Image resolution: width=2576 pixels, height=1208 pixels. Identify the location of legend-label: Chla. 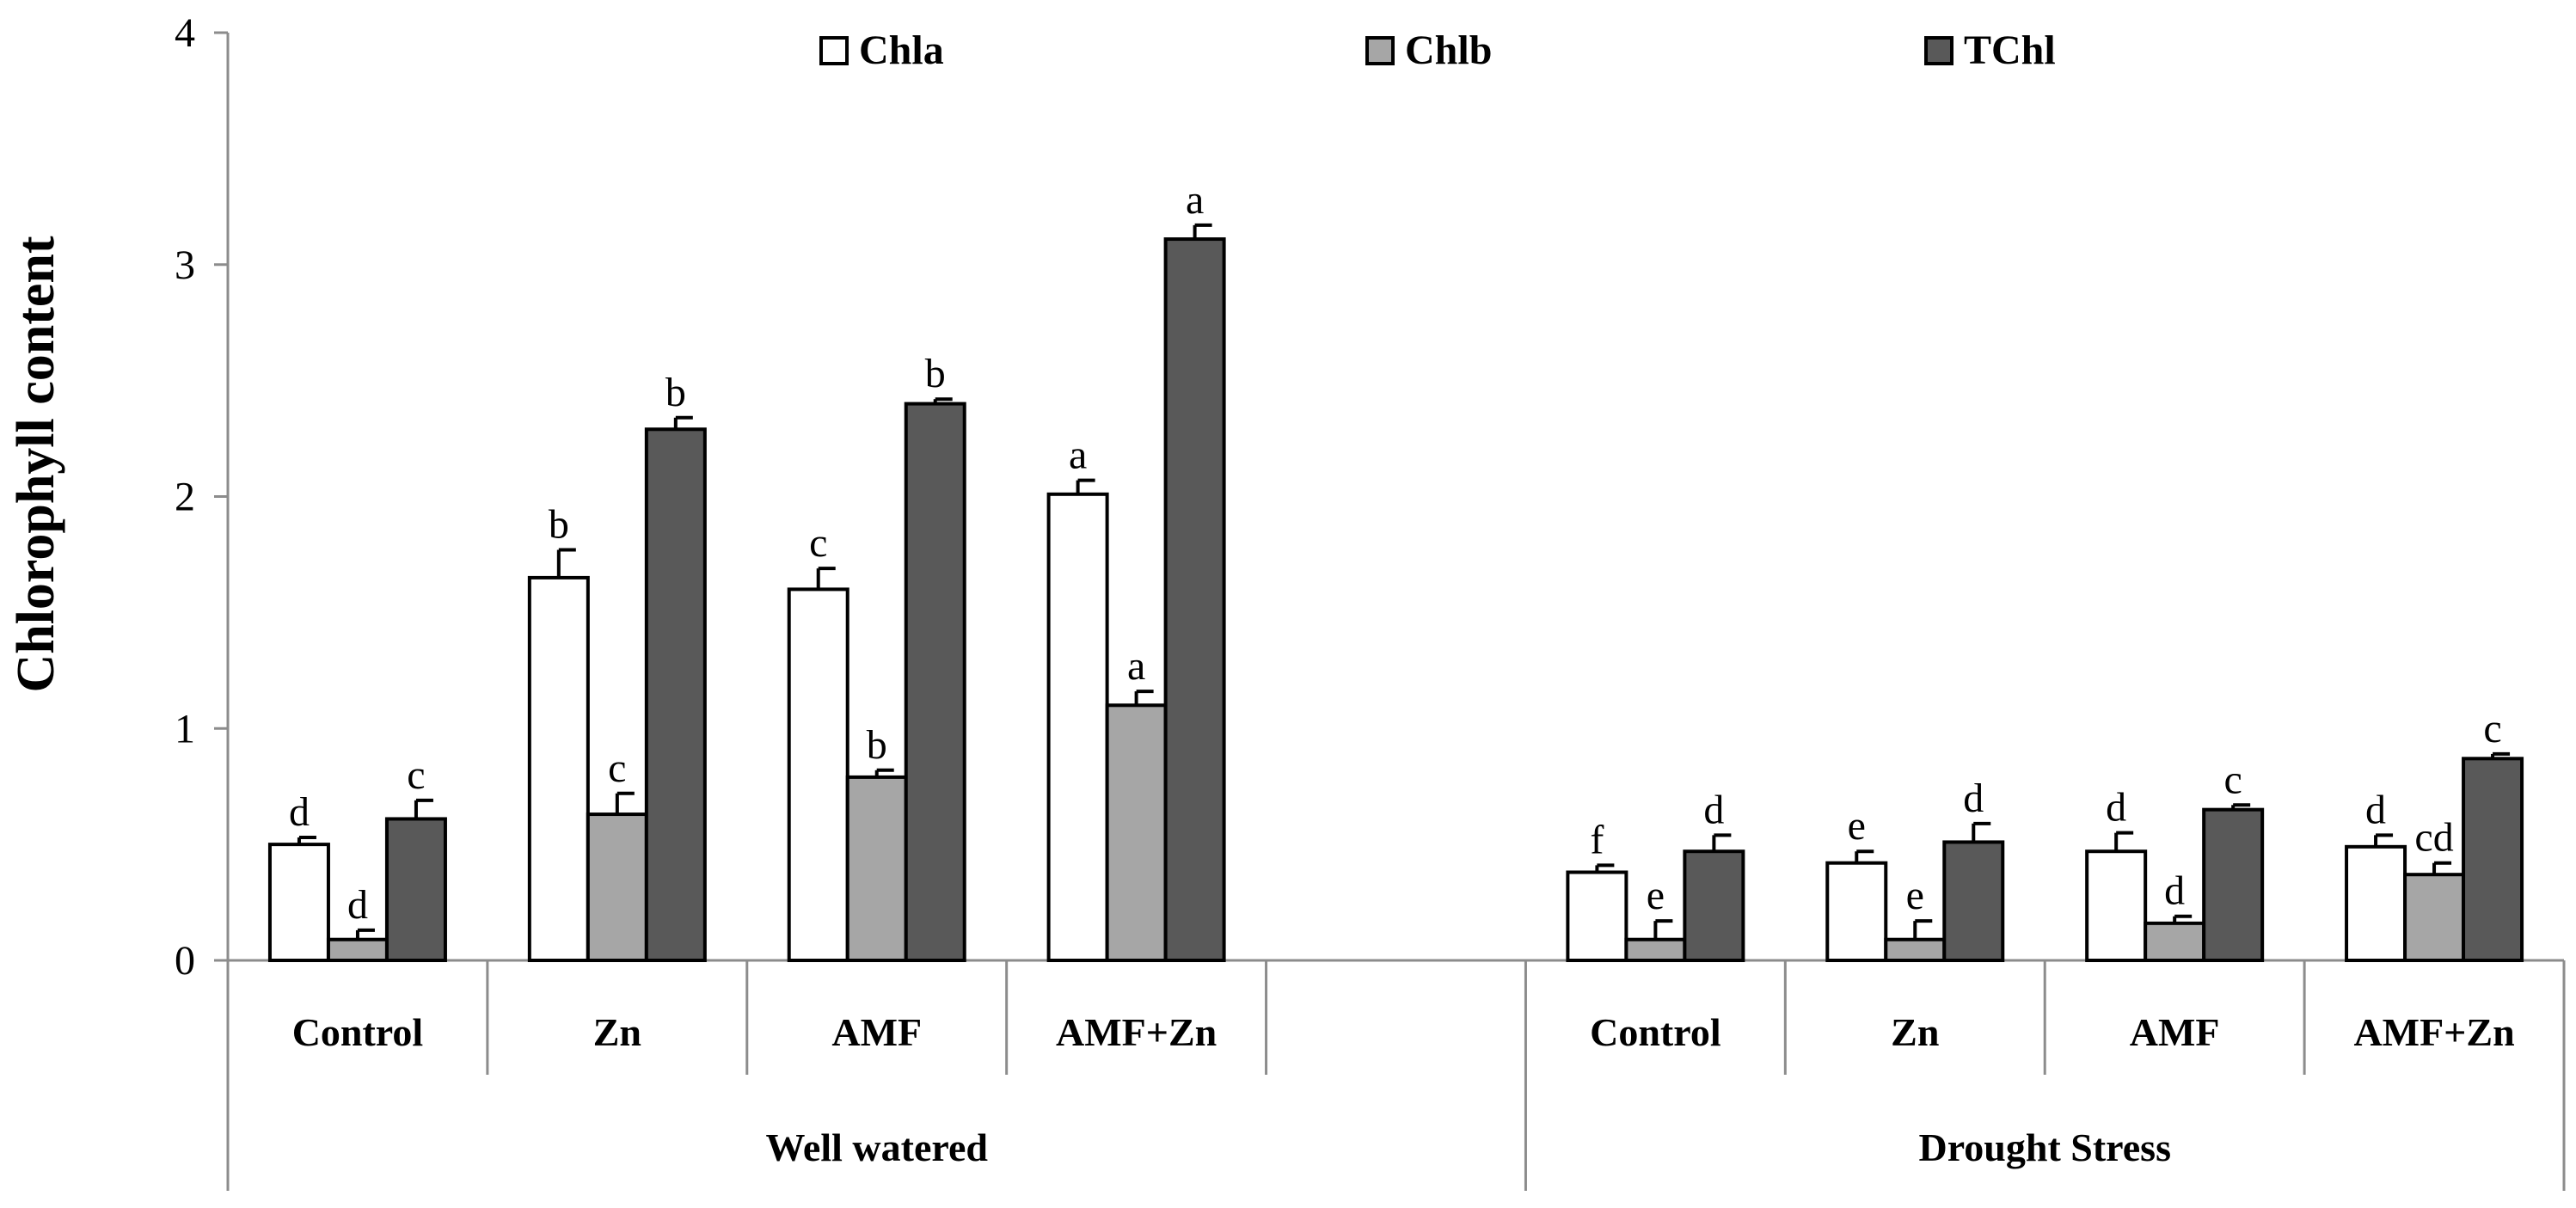
(901, 50).